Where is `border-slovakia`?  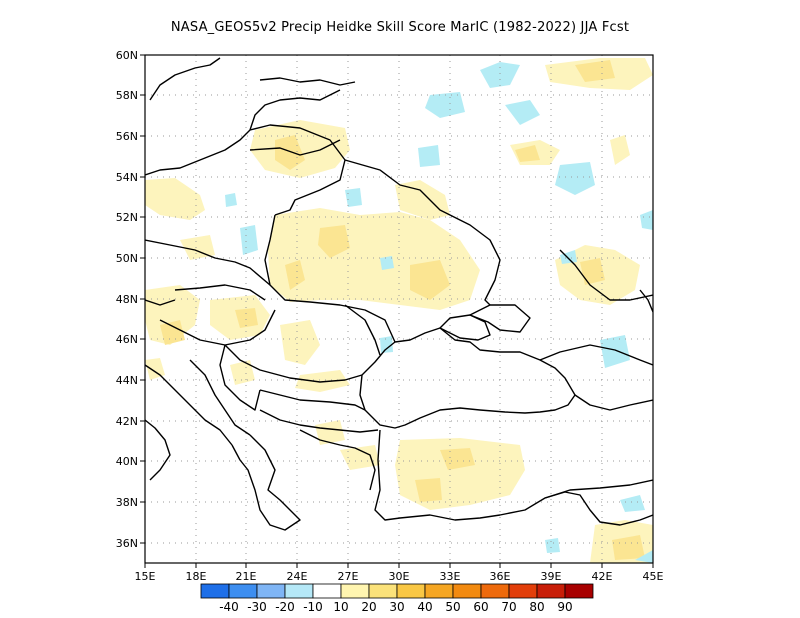
border-slovakia is located at coordinates (220, 292).